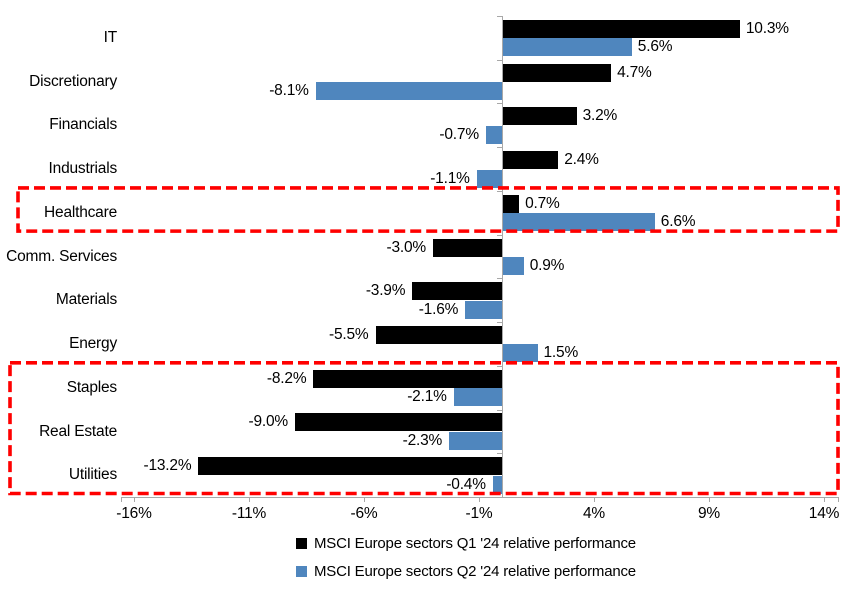 The height and width of the screenshot is (601, 852). Describe the element at coordinates (493, 134) in the screenshot. I see `bar-q2-financials` at that location.